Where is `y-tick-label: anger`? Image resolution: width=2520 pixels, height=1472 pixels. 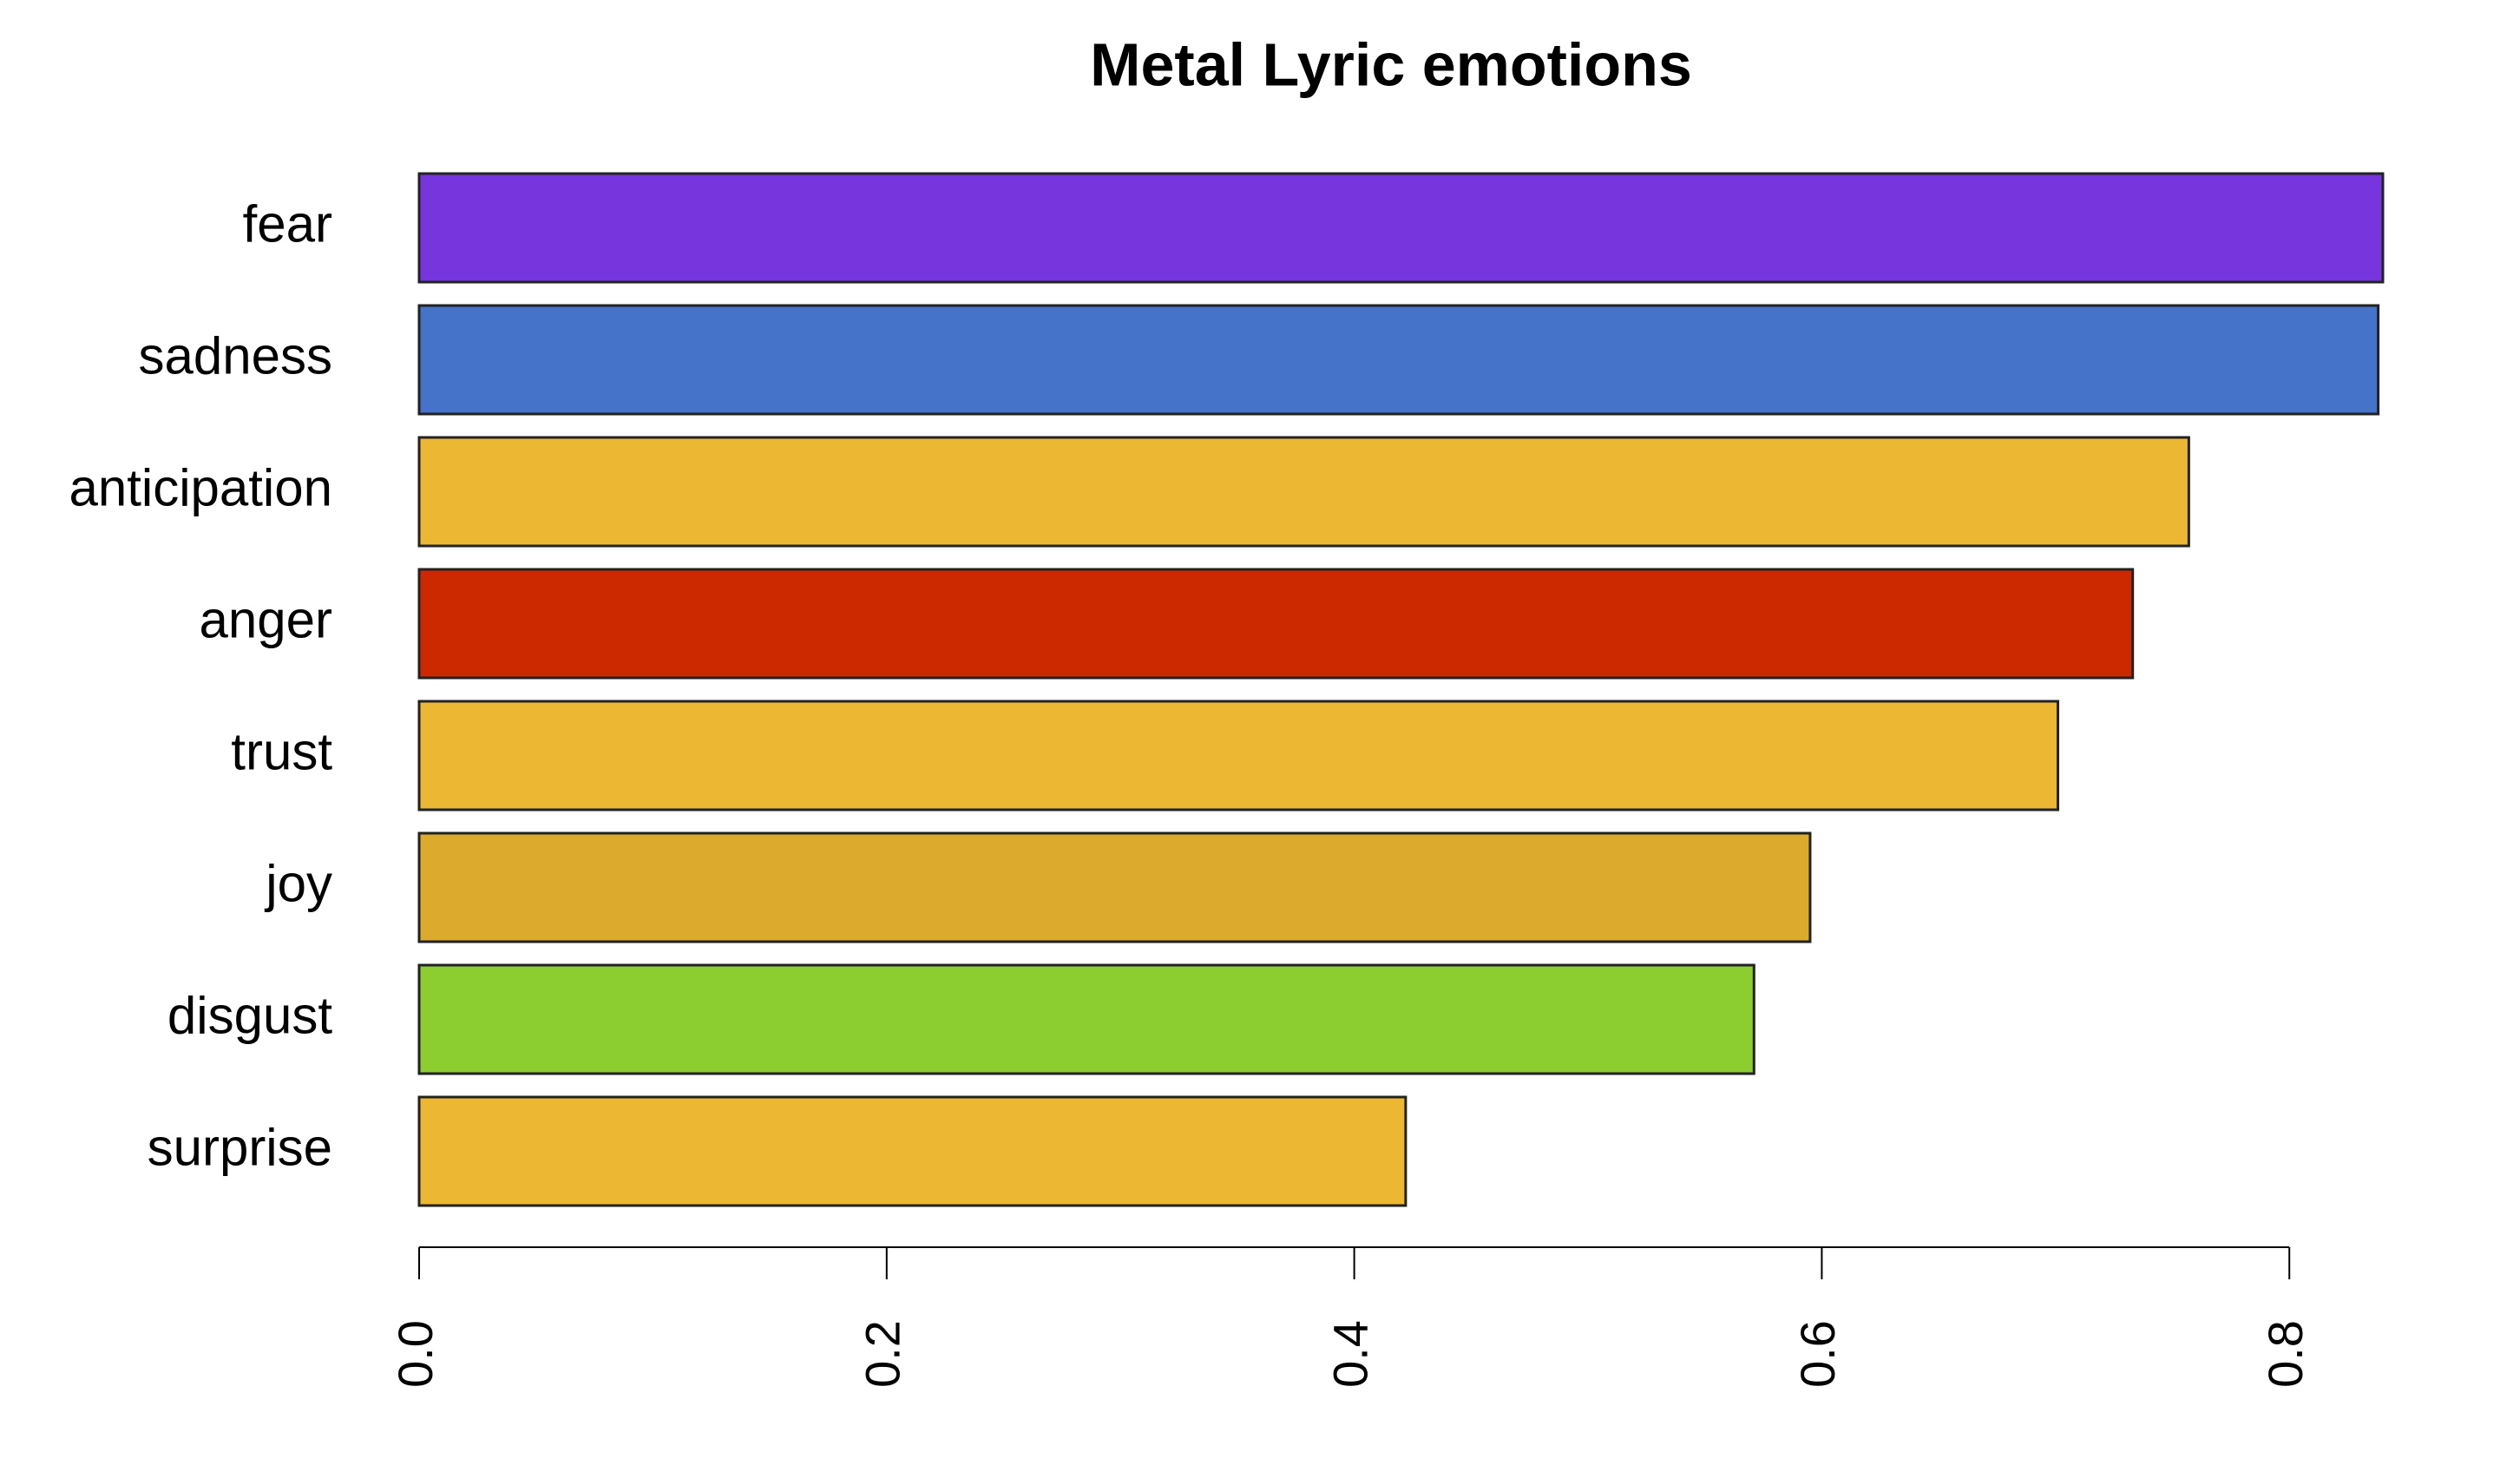 y-tick-label: anger is located at coordinates (266, 619).